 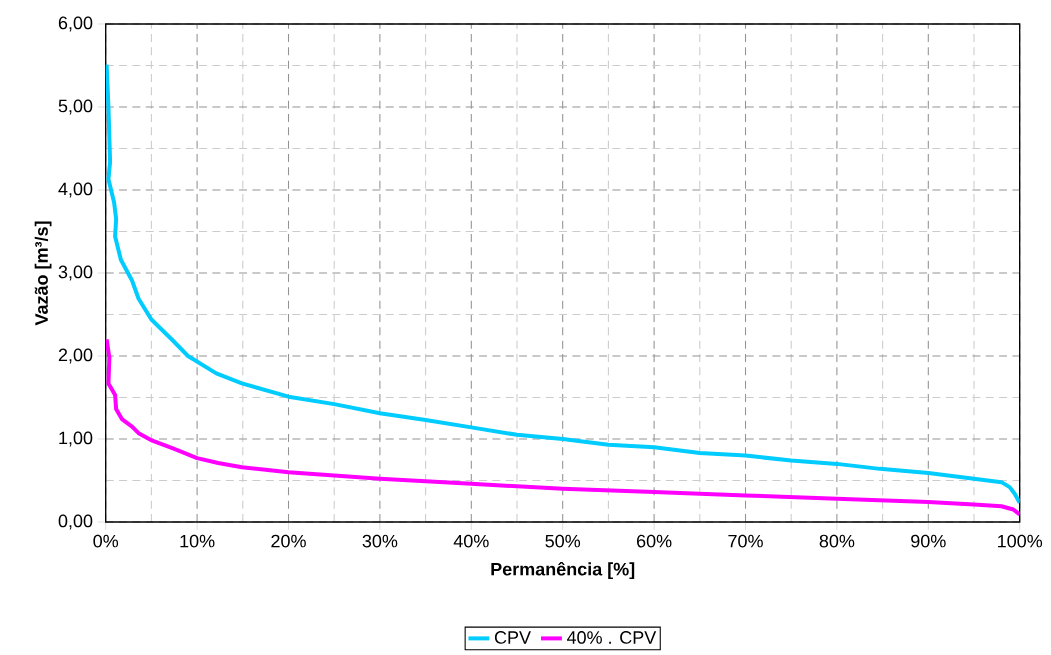 What do you see at coordinates (654, 541) in the screenshot?
I see `x-tick-label: 60%` at bounding box center [654, 541].